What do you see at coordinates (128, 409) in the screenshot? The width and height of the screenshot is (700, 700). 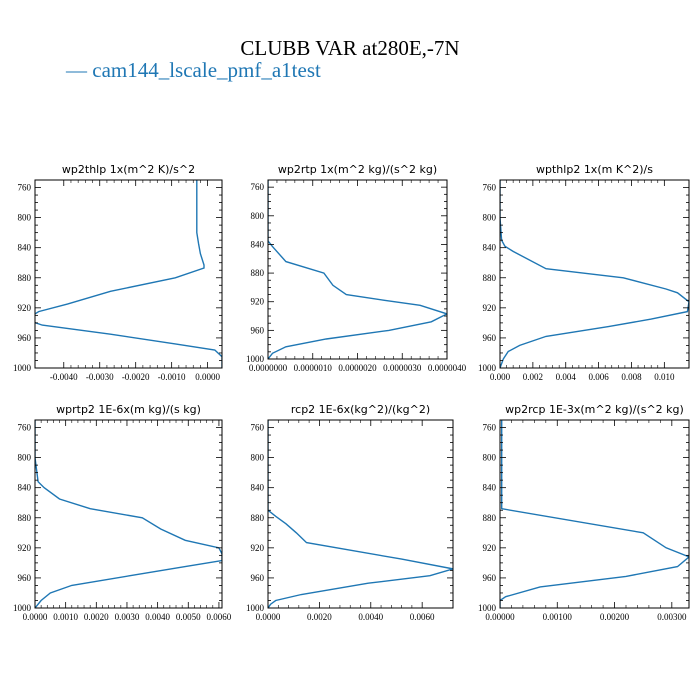 I see `panel-title: wprtp2 1E-6x(m kg)/(s kg)` at bounding box center [128, 409].